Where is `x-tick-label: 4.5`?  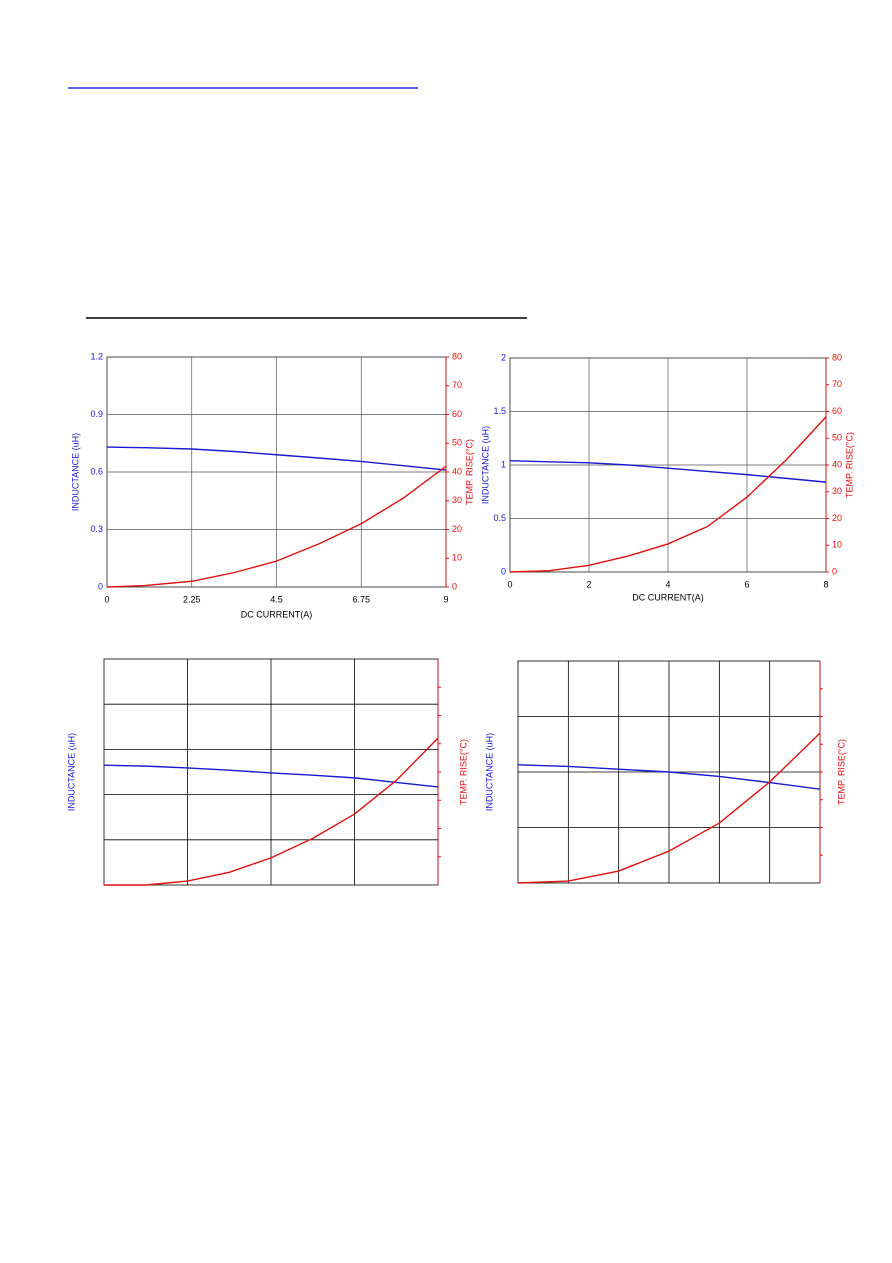 x-tick-label: 4.5 is located at coordinates (276, 599).